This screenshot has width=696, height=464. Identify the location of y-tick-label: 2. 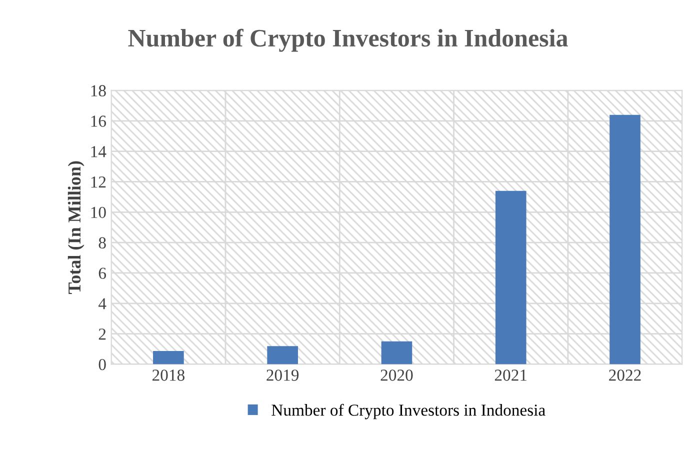
(102, 334).